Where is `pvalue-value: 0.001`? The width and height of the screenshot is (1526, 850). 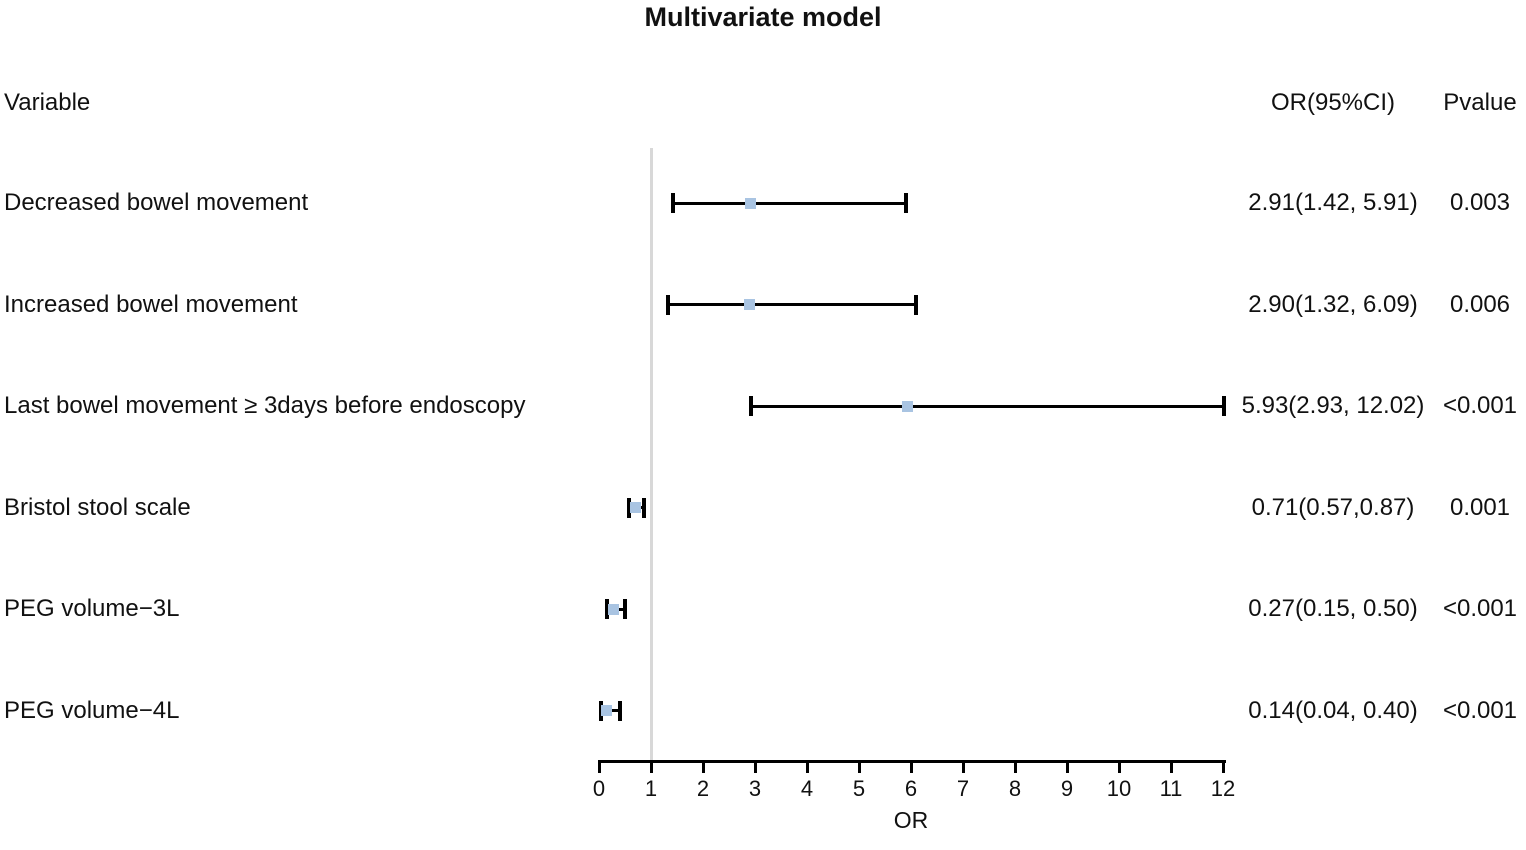 pvalue-value: 0.001 is located at coordinates (1480, 507).